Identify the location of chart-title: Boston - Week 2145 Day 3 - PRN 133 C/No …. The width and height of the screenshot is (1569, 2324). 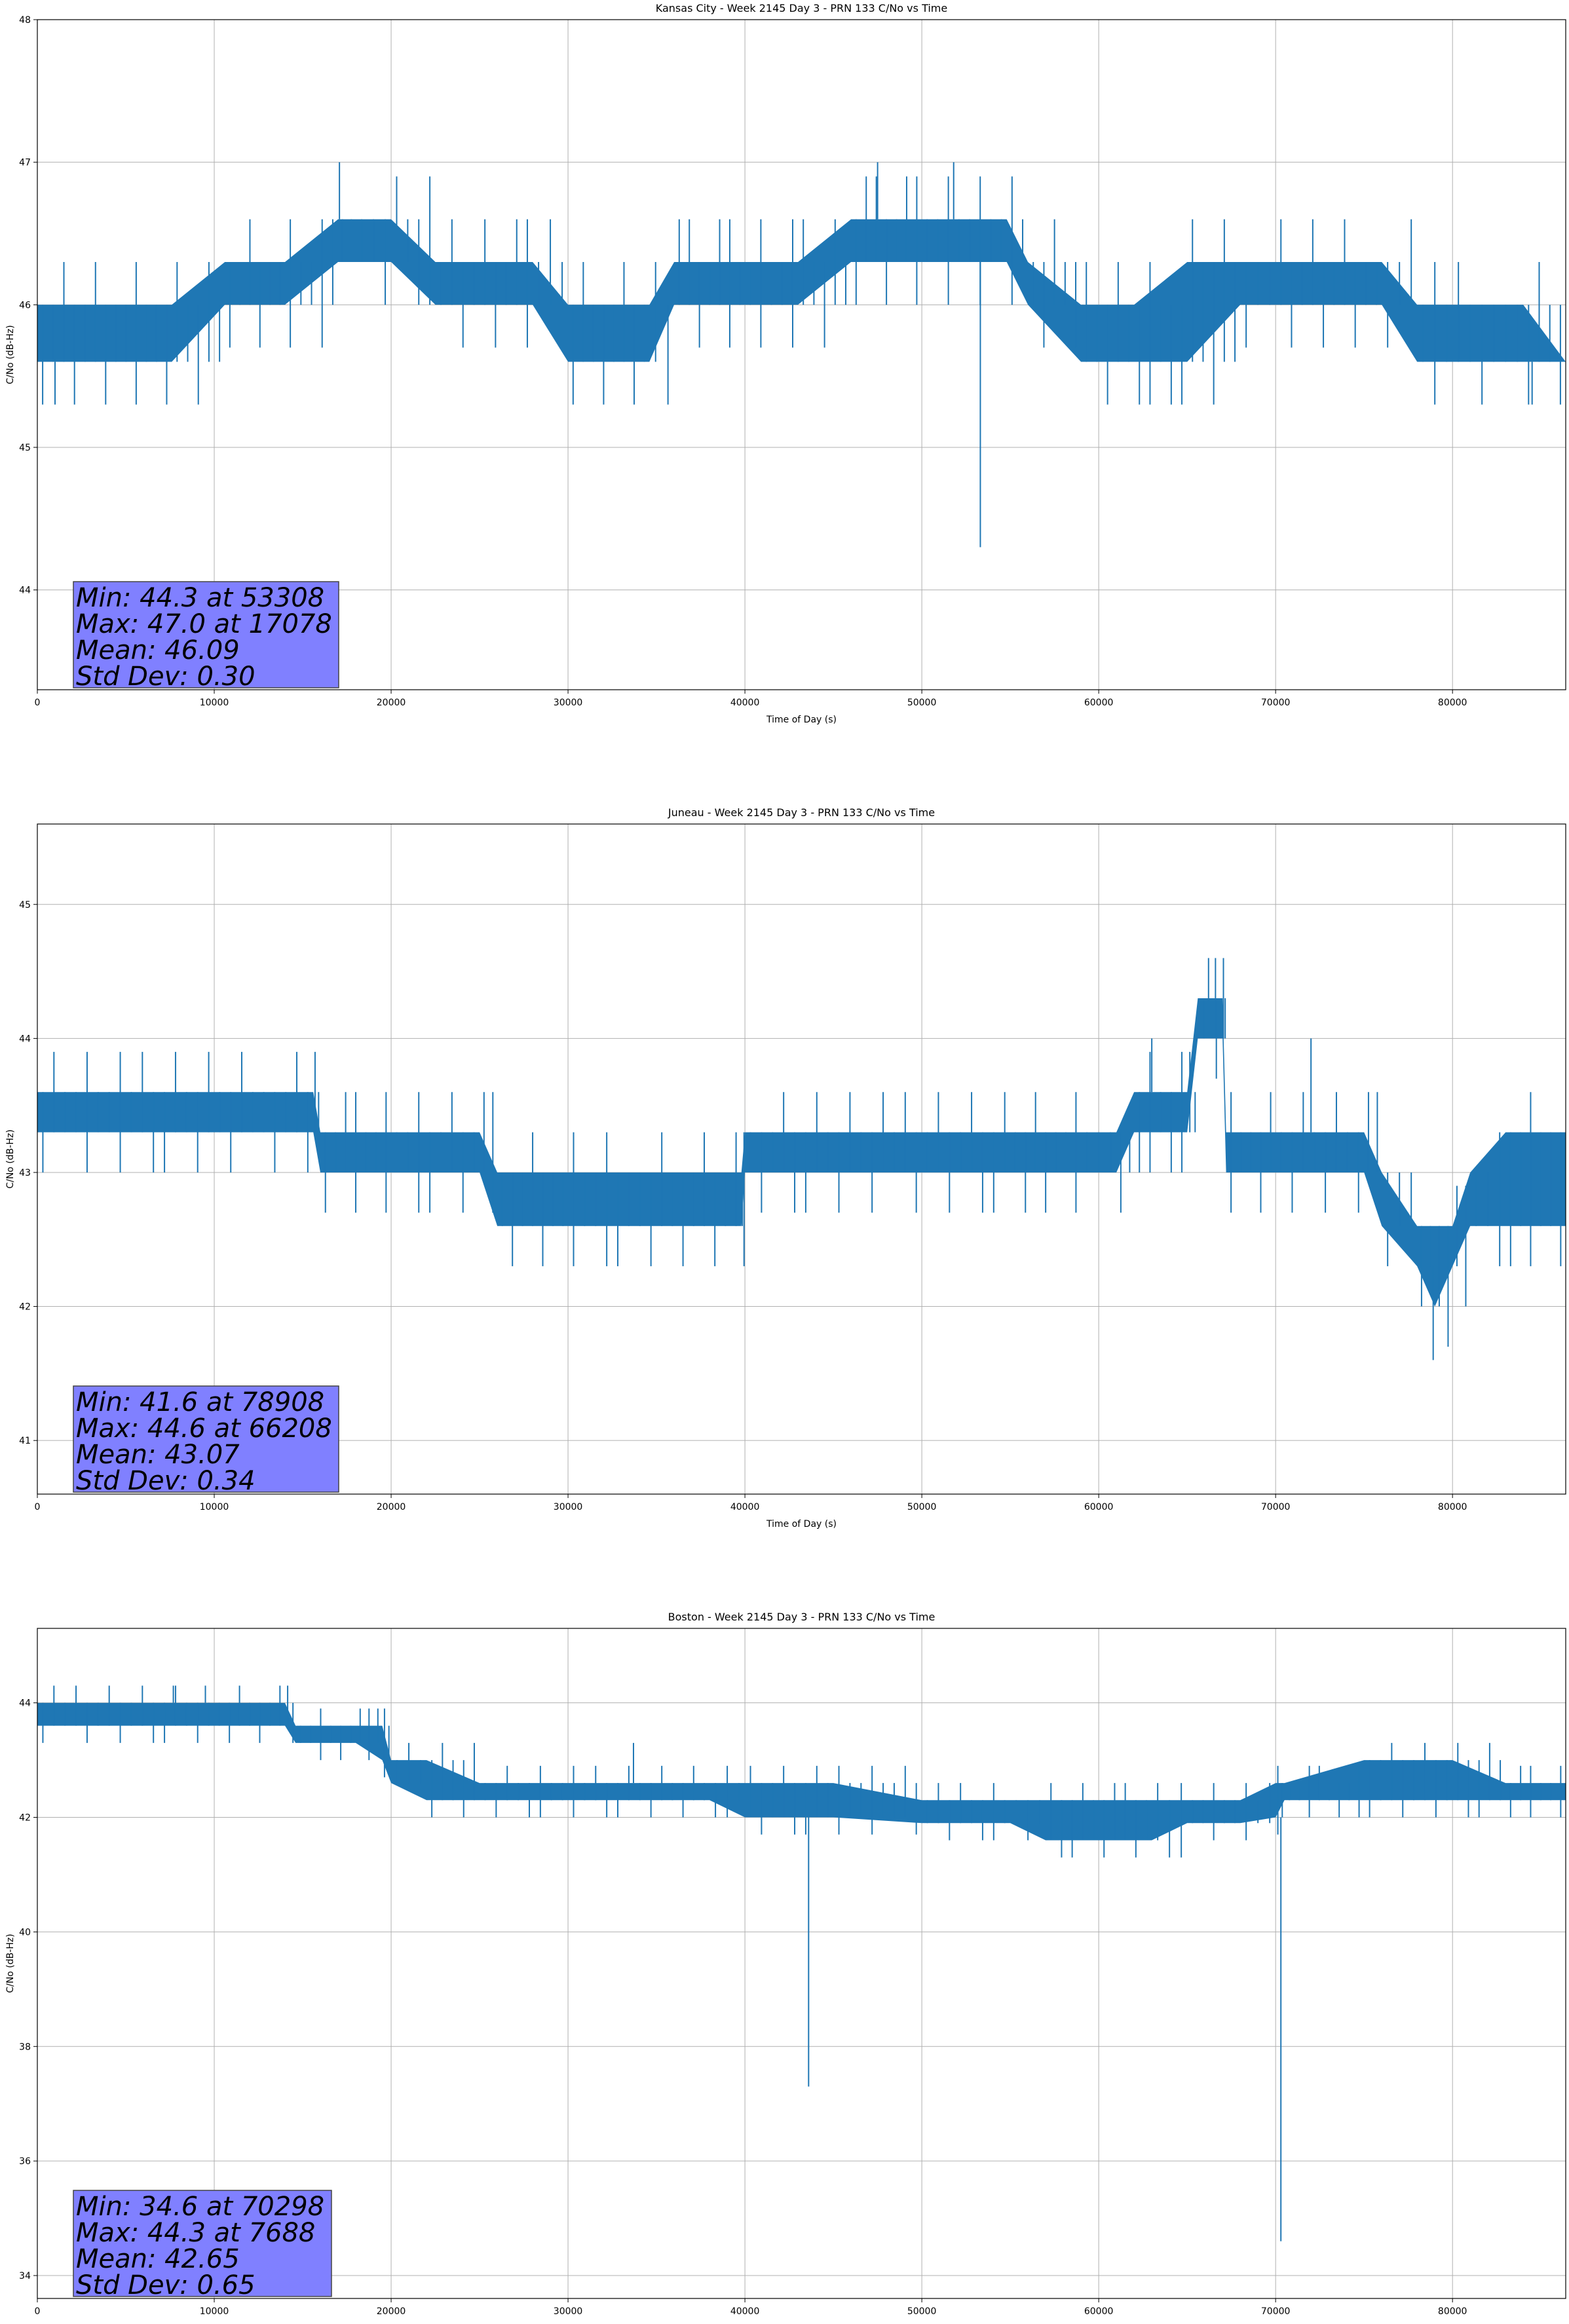
(802, 1617).